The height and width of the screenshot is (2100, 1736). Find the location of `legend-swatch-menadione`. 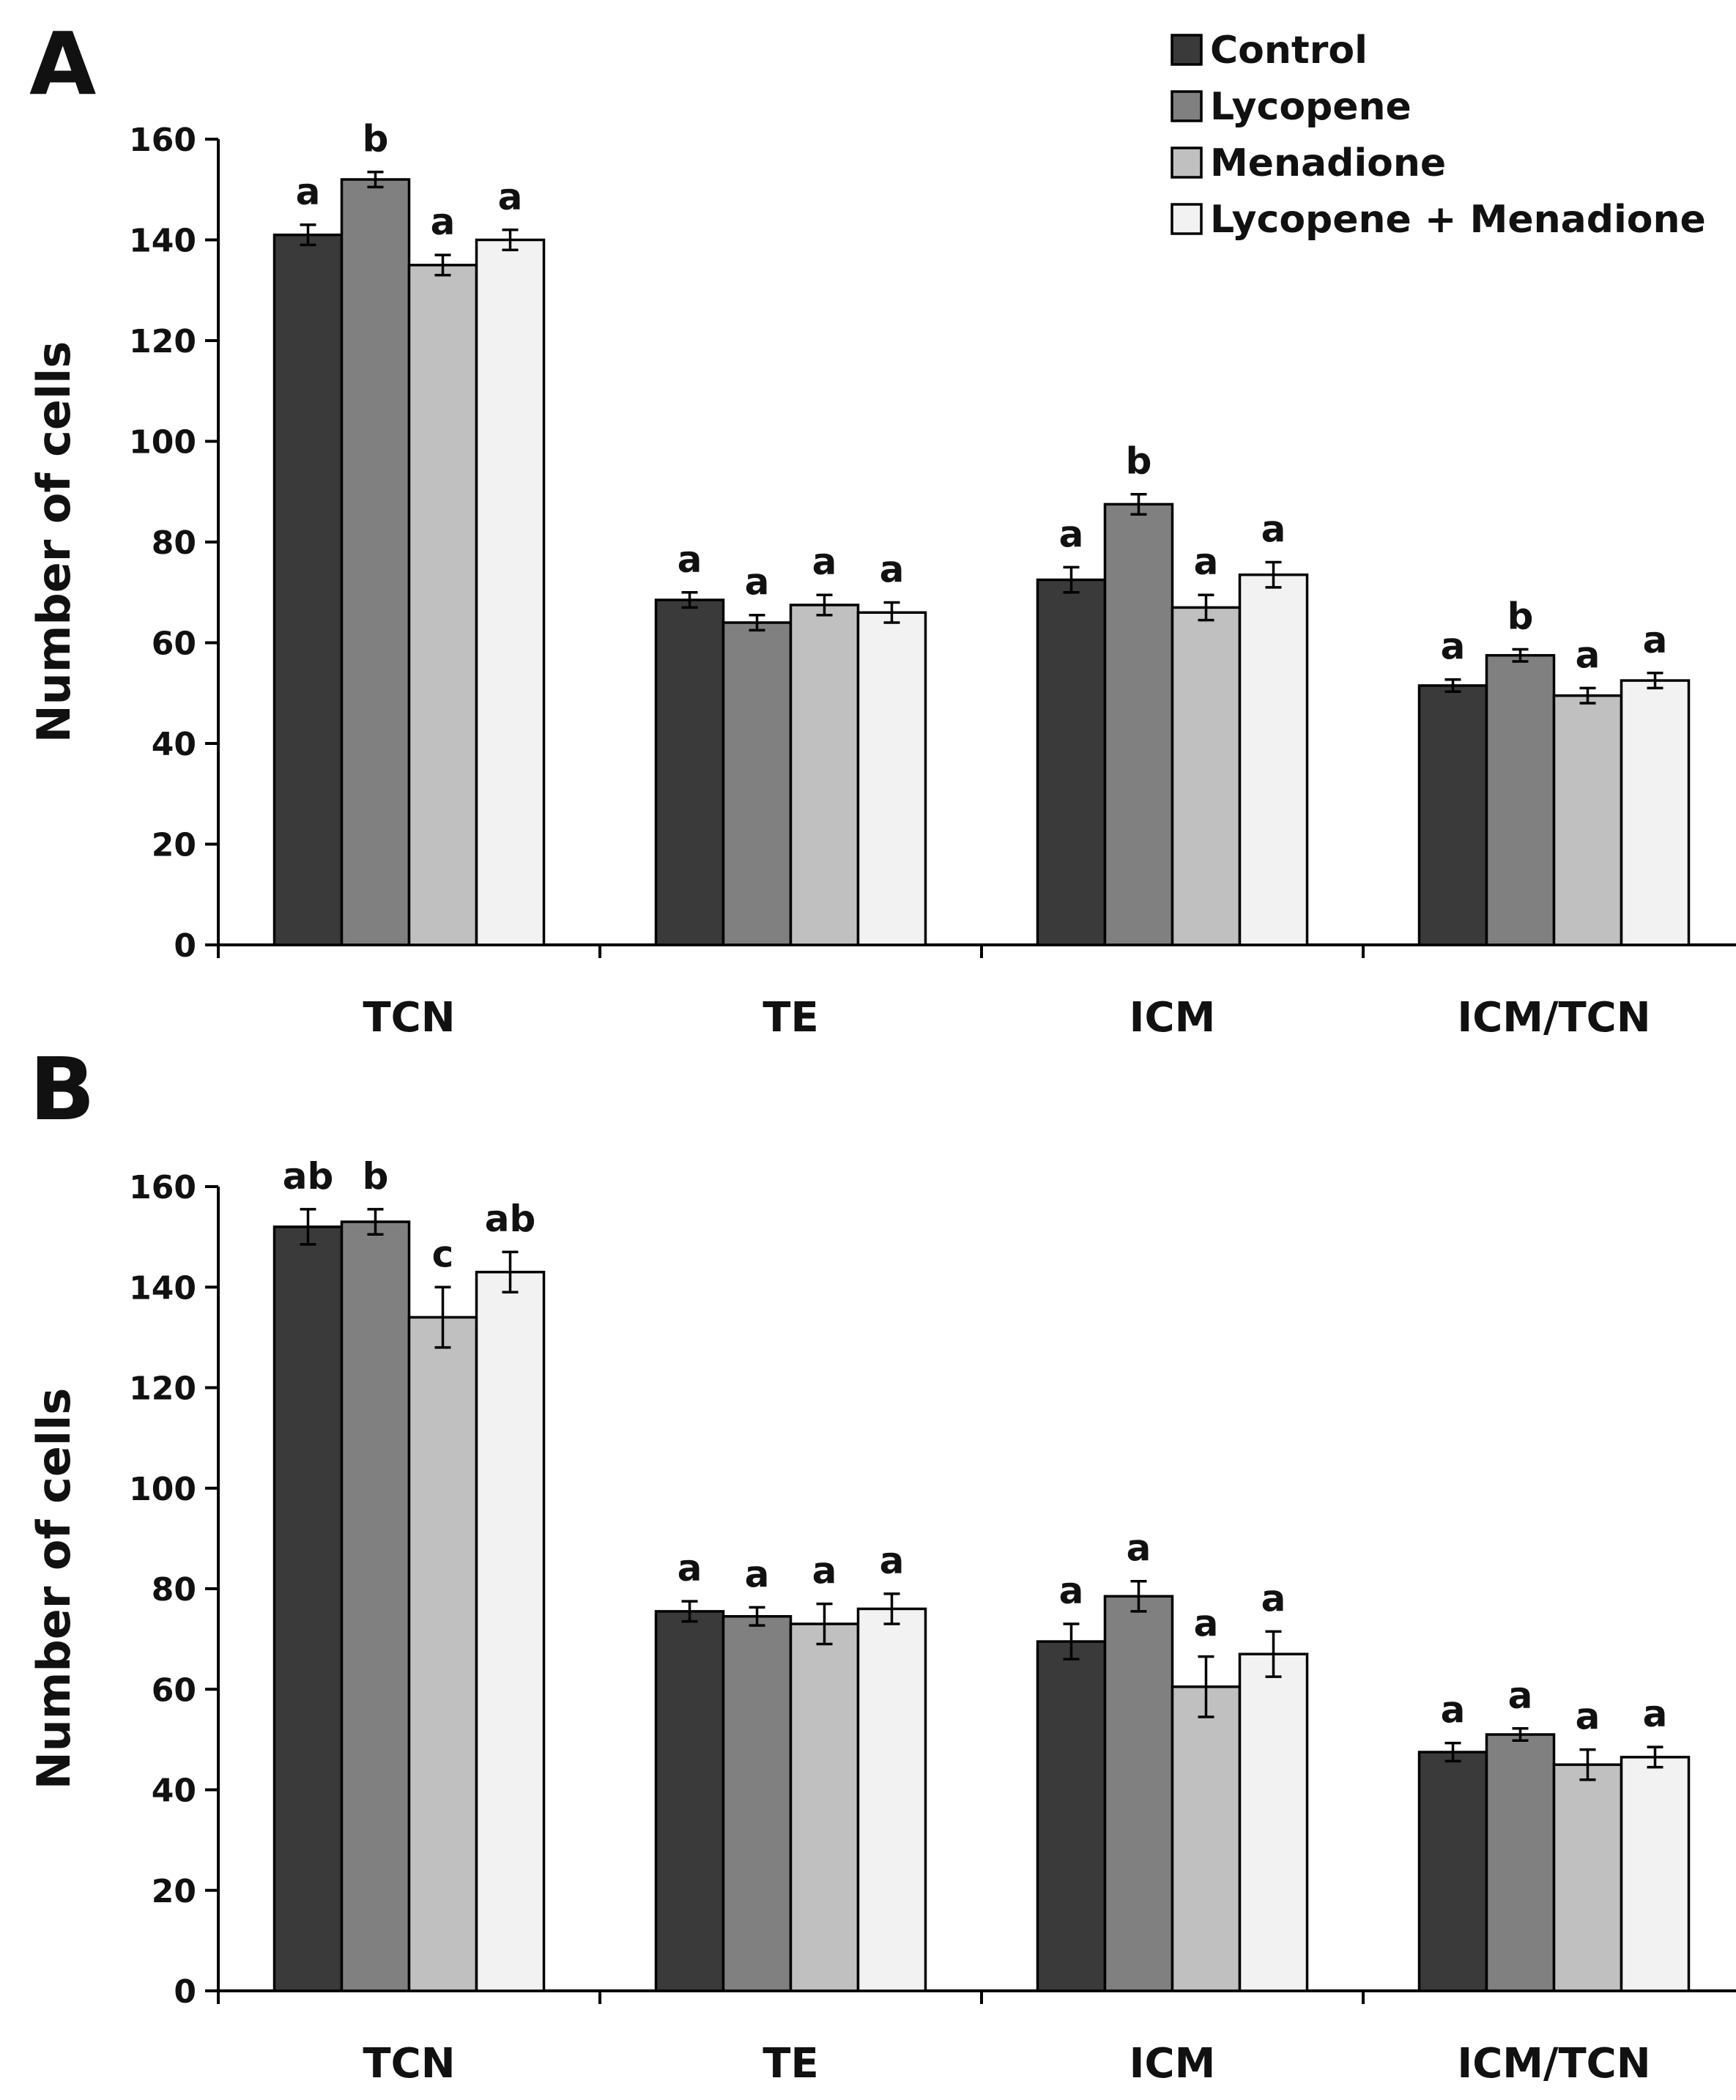

legend-swatch-menadione is located at coordinates (1187, 162).